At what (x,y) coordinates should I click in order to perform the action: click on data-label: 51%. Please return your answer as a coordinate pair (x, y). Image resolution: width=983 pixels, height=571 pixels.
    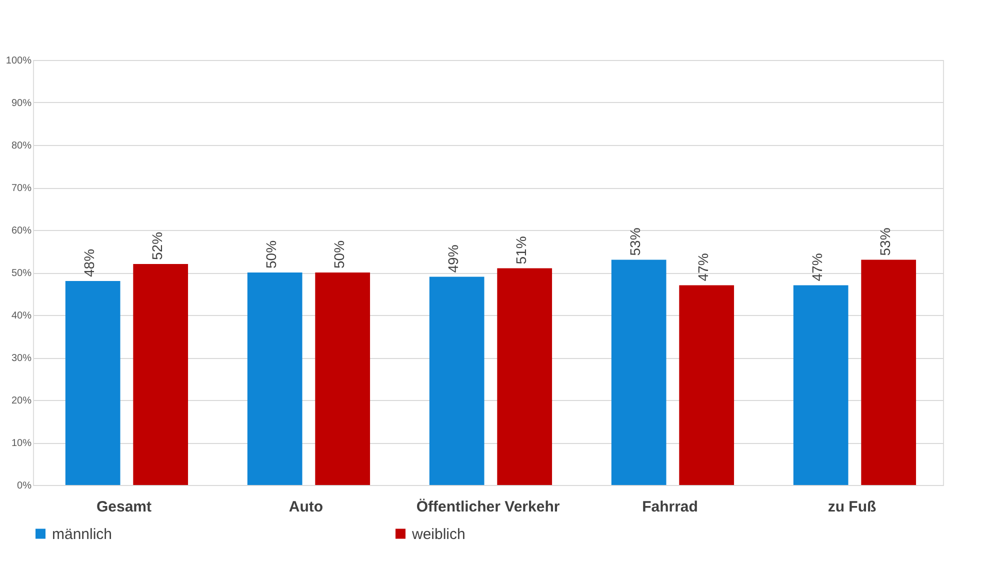
    Looking at the image, I should click on (520, 250).